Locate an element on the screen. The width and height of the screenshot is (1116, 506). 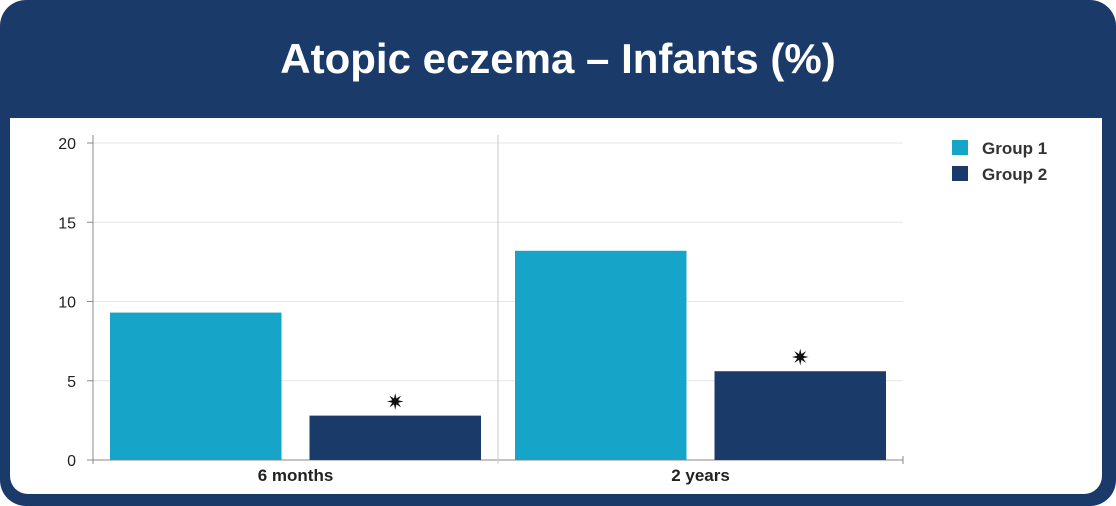
y-tick-label: 10 is located at coordinates (67, 303).